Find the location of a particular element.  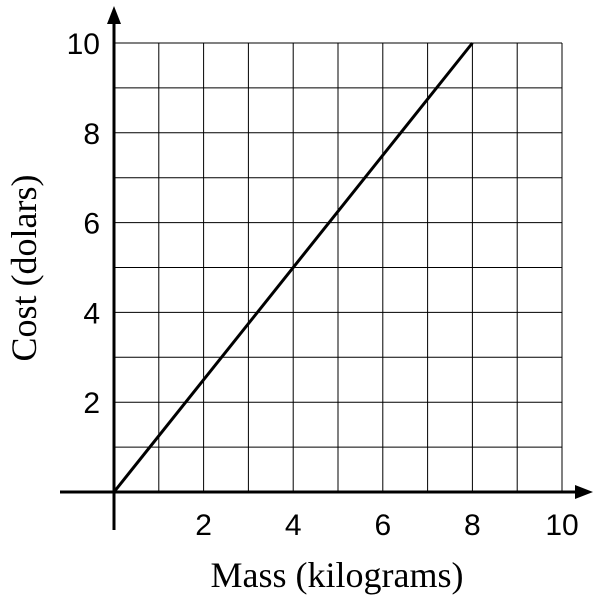

x-axis-label: Mass (kilograms) is located at coordinates (337, 575).